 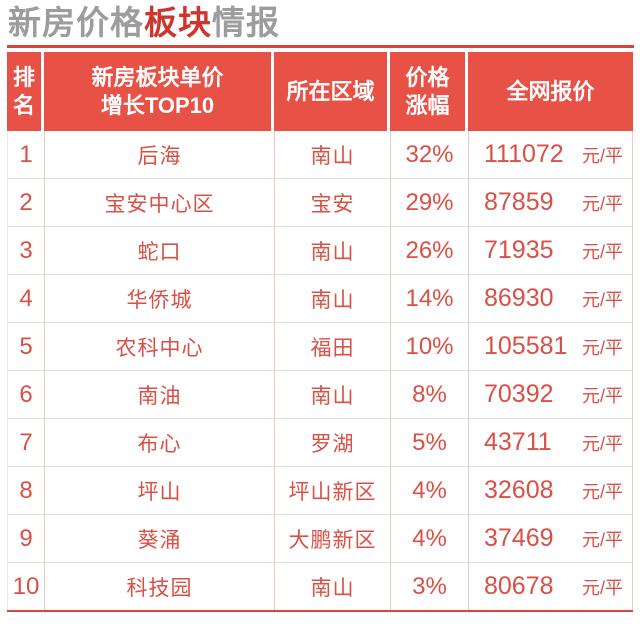 I want to click on plate-name-cell: 农科中心, so click(x=160, y=346).